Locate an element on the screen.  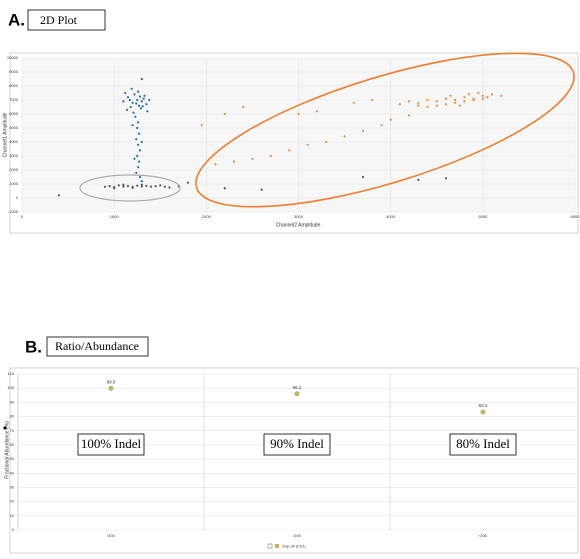
title-box is located at coordinates (97, 346).